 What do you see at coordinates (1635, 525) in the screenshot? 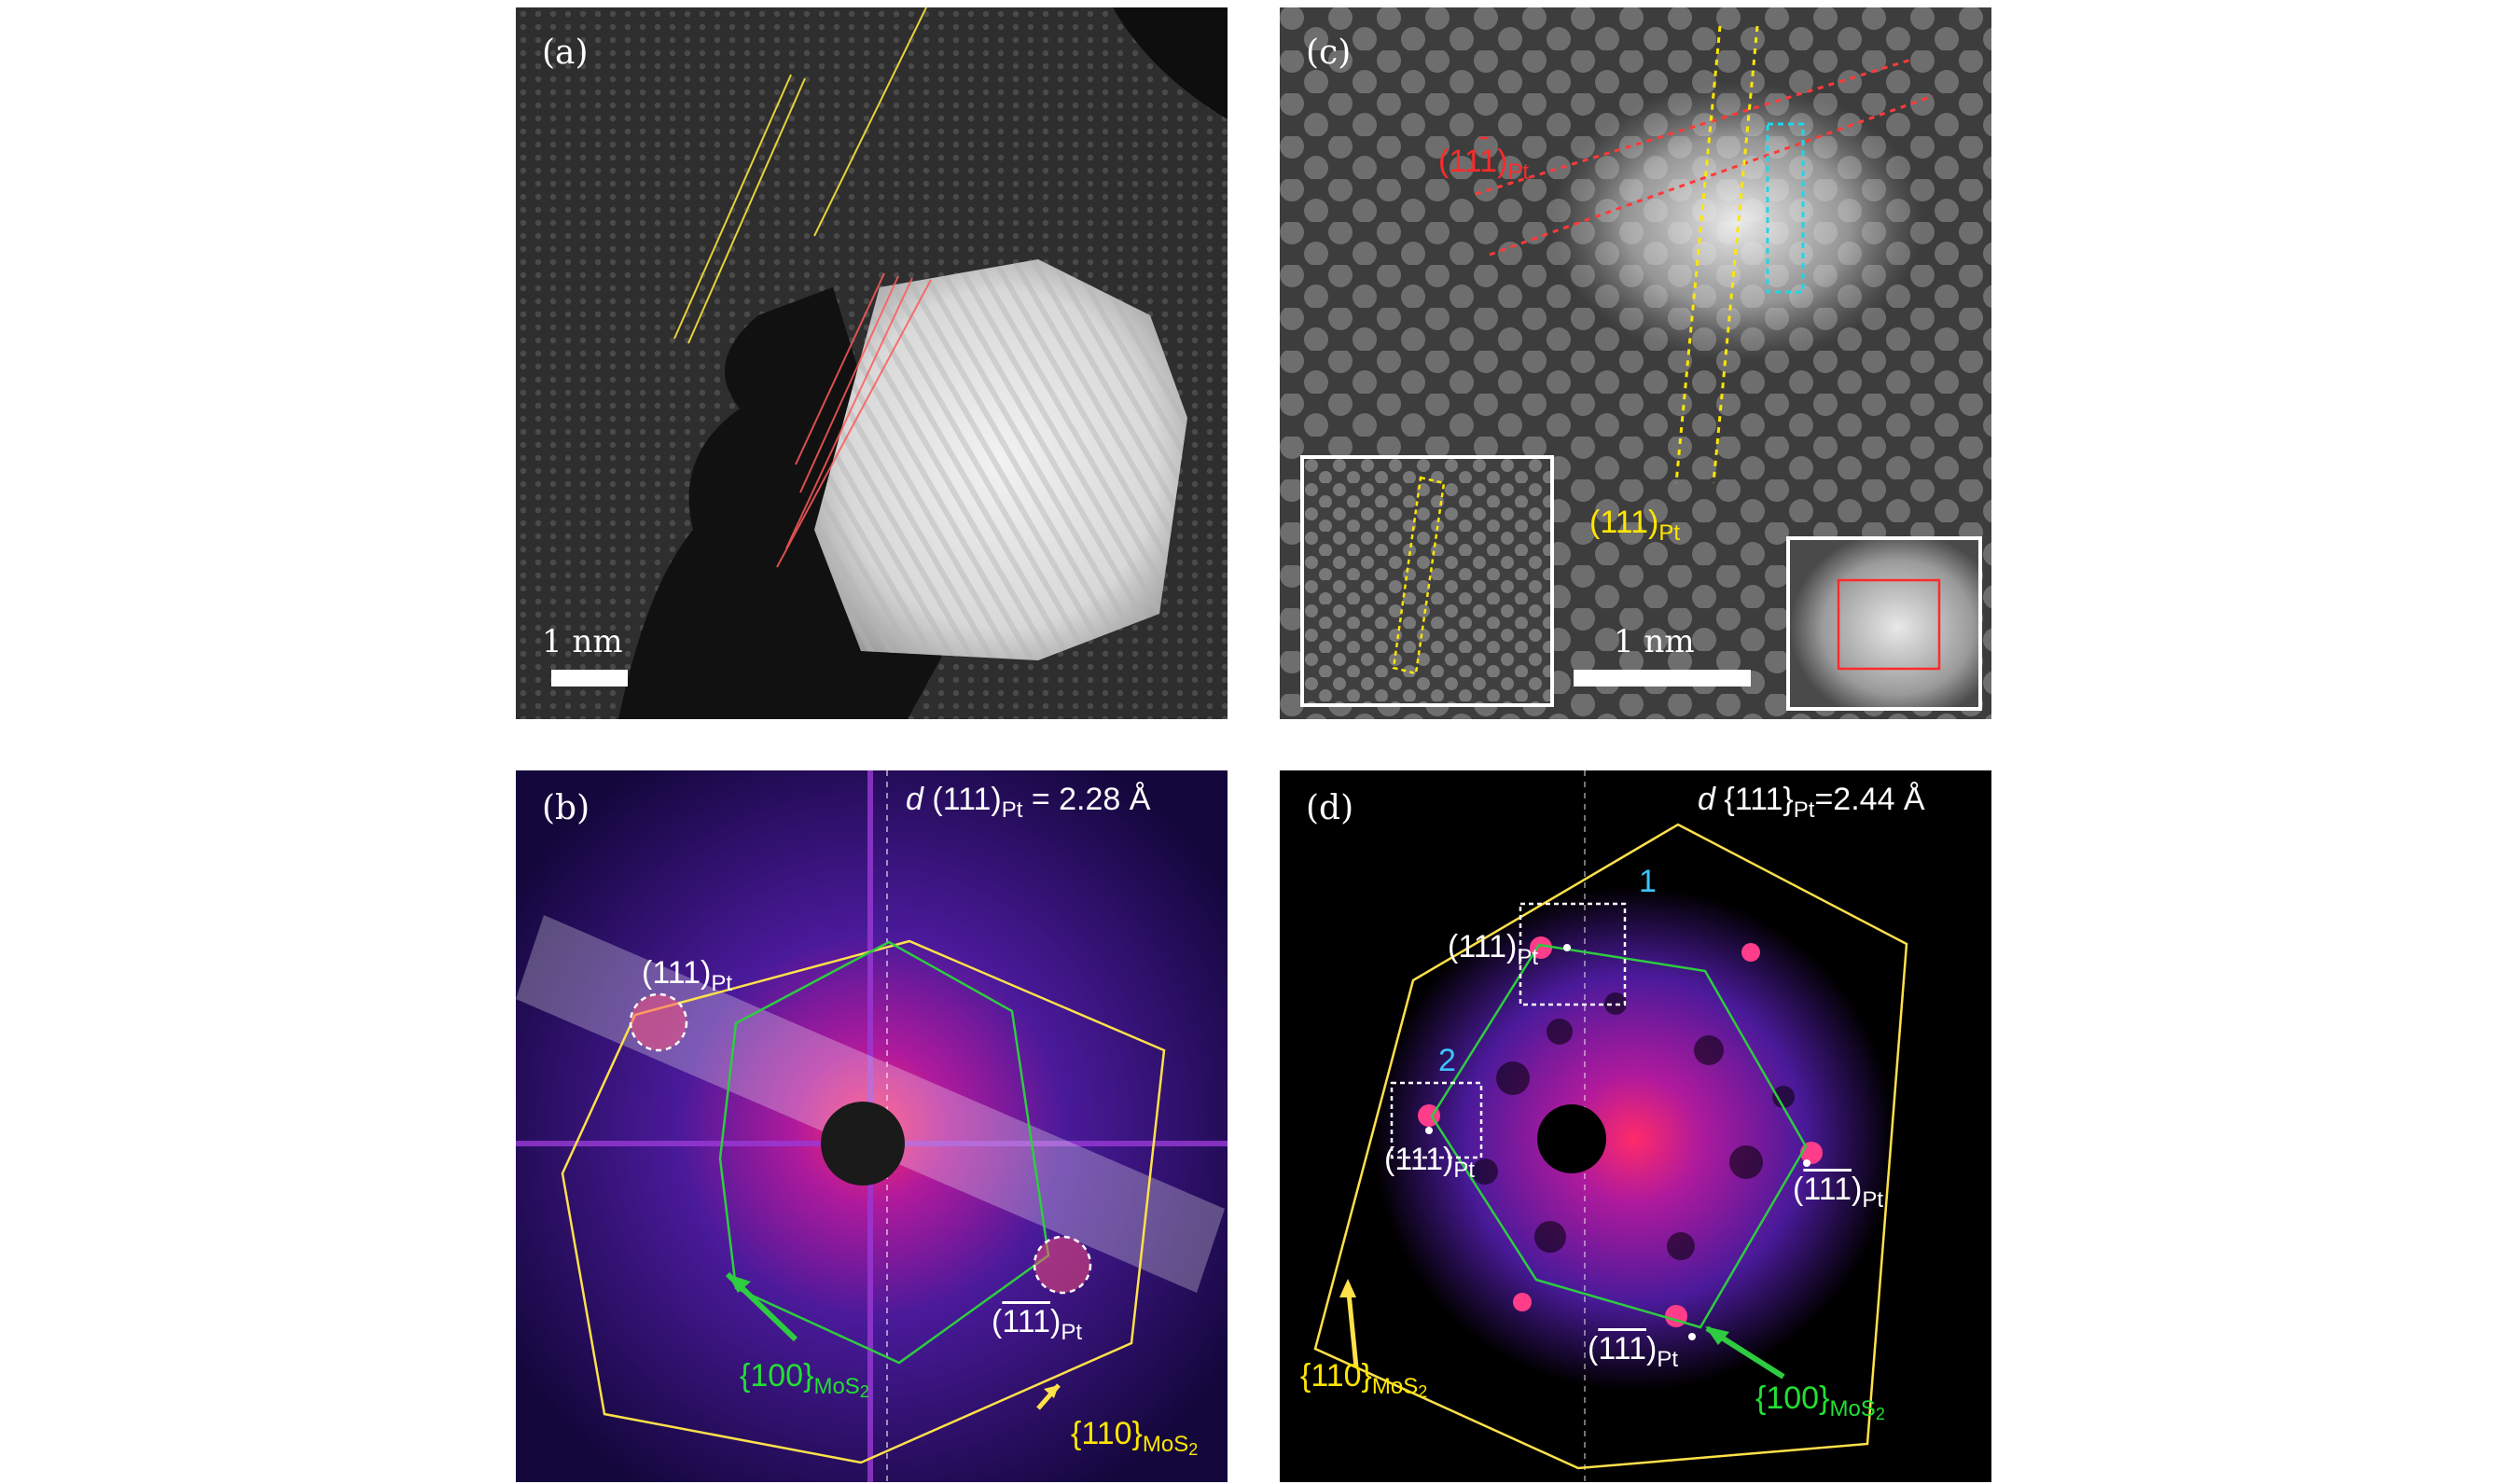
I see `label-111-pt-yellow: (111)Pt` at bounding box center [1635, 525].